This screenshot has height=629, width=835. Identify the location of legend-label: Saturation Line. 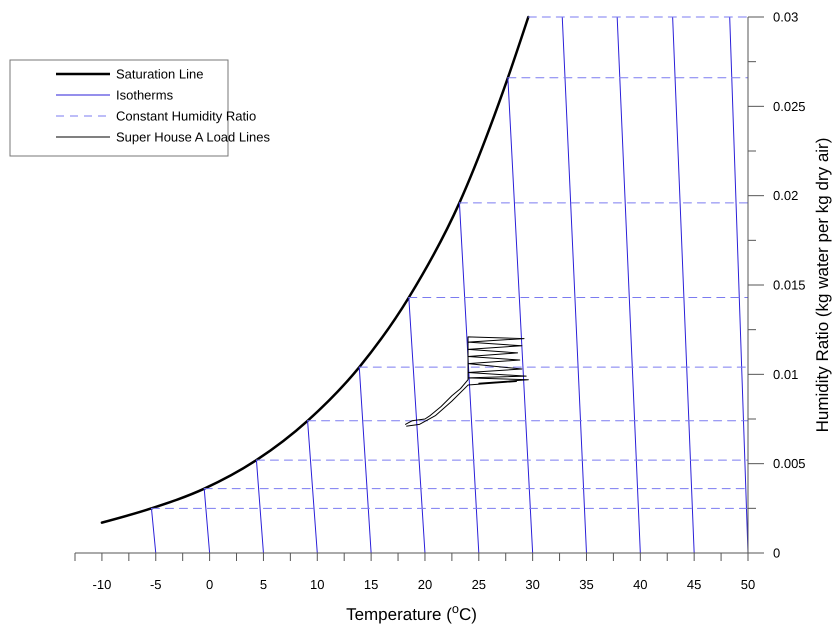
(160, 74).